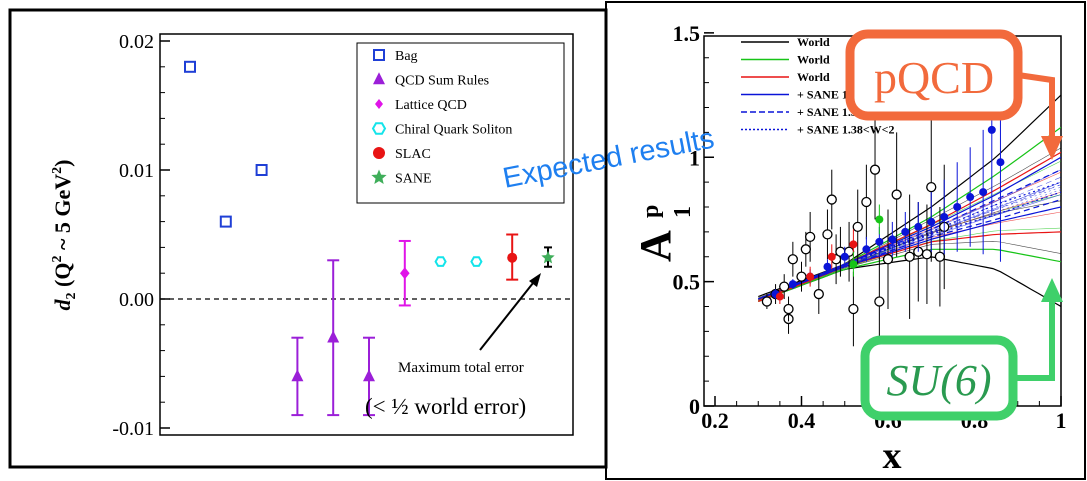  Describe the element at coordinates (802, 420) in the screenshot. I see `right-x-tick-label: 0.4` at that location.